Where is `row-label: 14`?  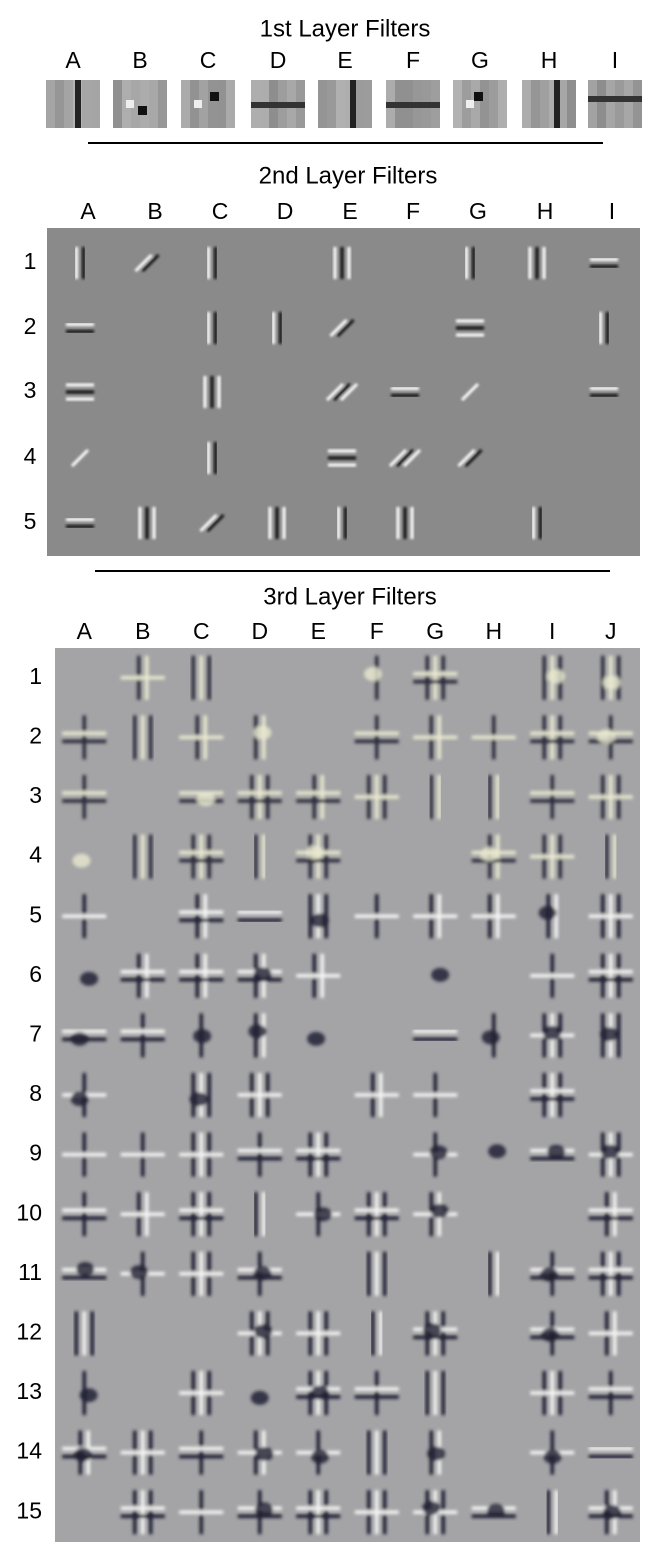 row-label: 14 is located at coordinates (29, 1451).